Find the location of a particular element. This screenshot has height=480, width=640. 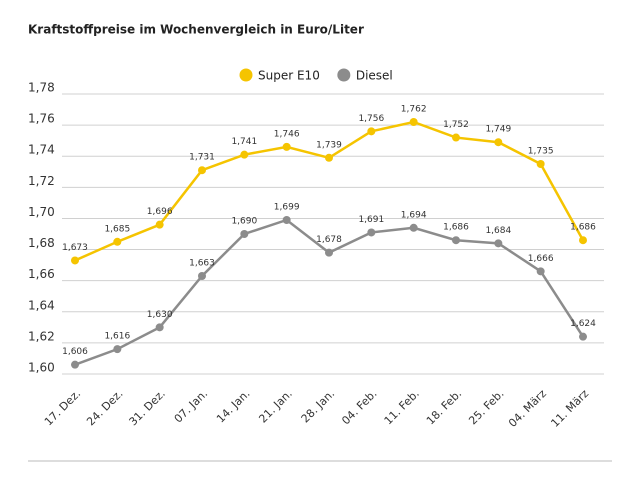

value-label: 1,678 is located at coordinates (329, 240).